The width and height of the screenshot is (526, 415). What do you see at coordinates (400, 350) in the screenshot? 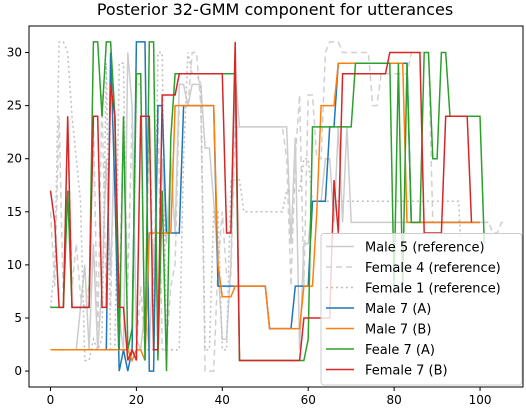
I see `legend-label-5: Feale 7 (A)` at bounding box center [400, 350].